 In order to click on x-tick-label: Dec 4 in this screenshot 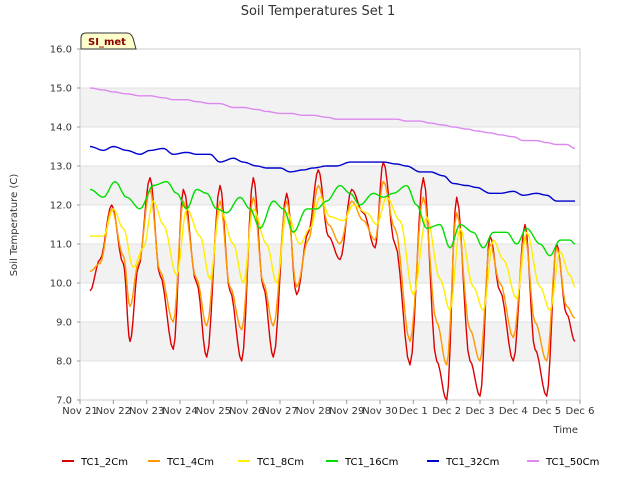, I will do `click(513, 411)`.